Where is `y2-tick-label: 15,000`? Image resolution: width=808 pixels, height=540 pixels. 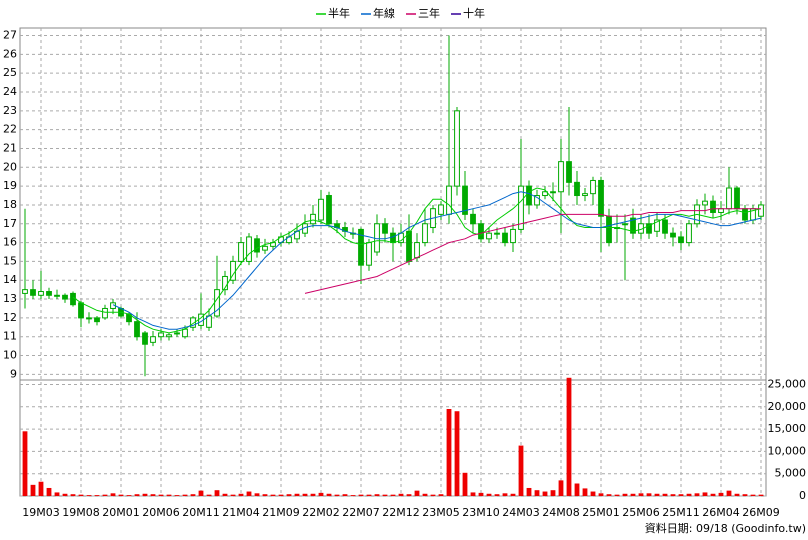 y2-tick-label: 15,000 is located at coordinates (787, 428).